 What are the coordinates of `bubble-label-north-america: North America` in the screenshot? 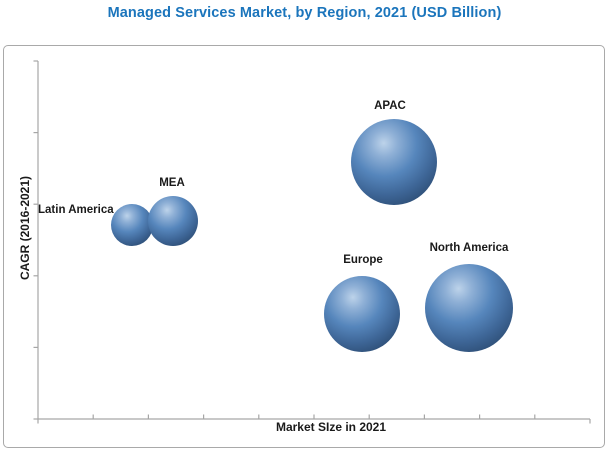 It's located at (469, 248).